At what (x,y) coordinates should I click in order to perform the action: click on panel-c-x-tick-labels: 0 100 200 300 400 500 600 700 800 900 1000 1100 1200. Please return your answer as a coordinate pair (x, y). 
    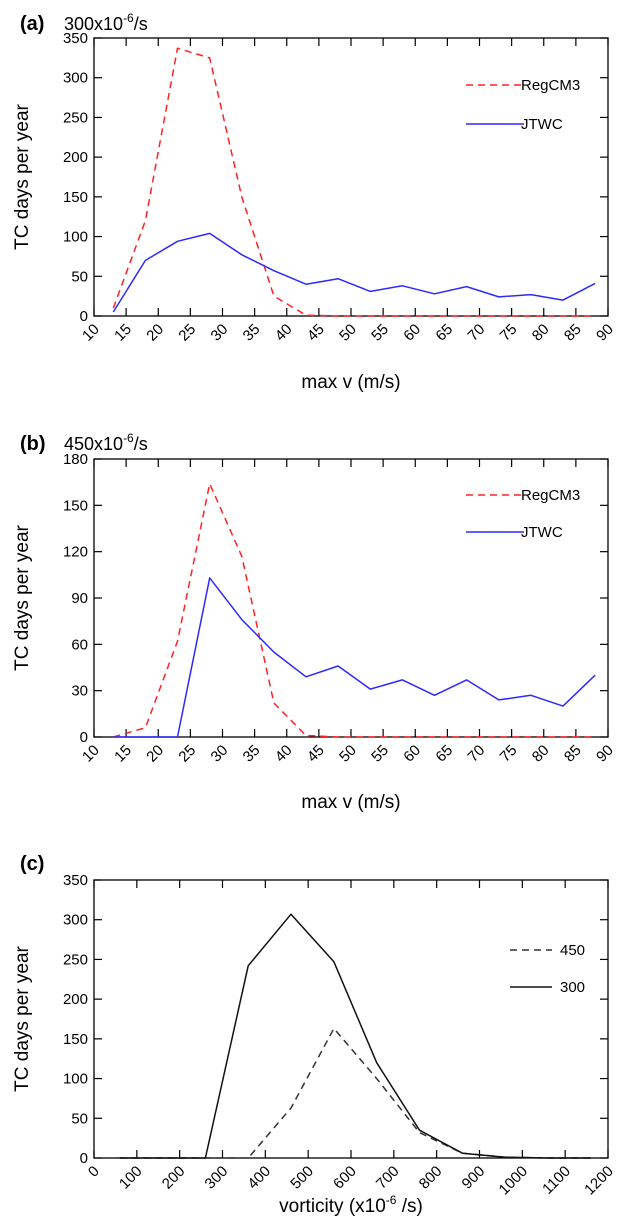
    Looking at the image, I should click on (351, 1181).